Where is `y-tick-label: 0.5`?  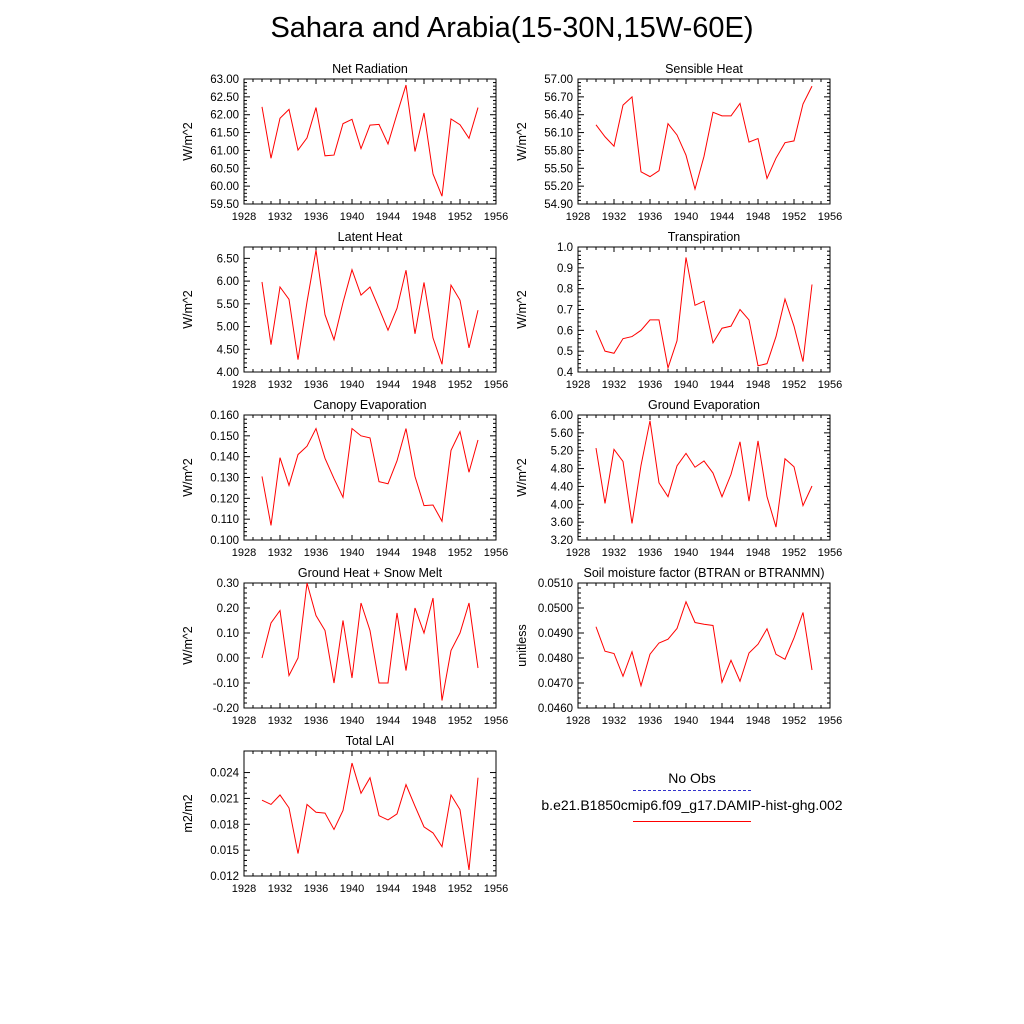
y-tick-label: 0.5 is located at coordinates (565, 352).